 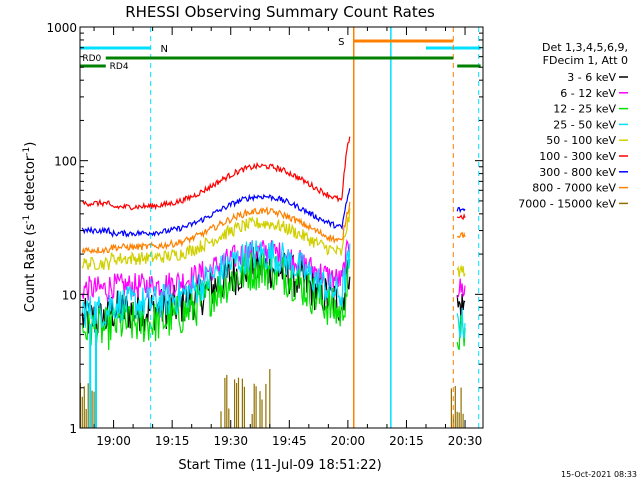 What do you see at coordinates (30, 227) in the screenshot?
I see `y-axis-label: Count Rate (s-1 detector-1)` at bounding box center [30, 227].